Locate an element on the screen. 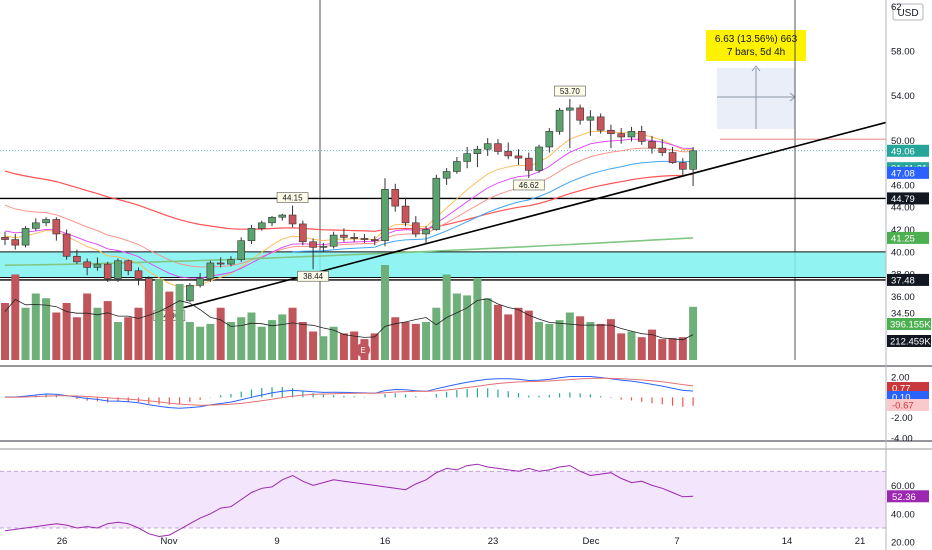 This screenshot has height=550, width=932. x-axis-label: 7 is located at coordinates (676, 541).